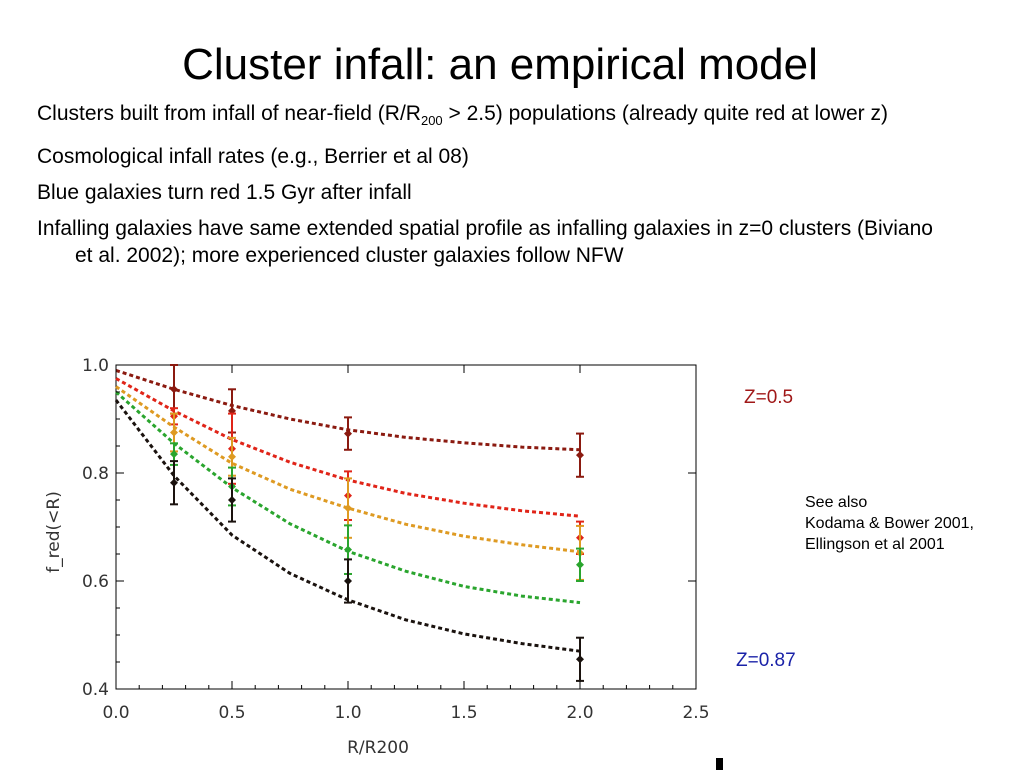 The height and width of the screenshot is (770, 1024). I want to click on see-also-line: Kodama & Bower 2001,, so click(889, 523).